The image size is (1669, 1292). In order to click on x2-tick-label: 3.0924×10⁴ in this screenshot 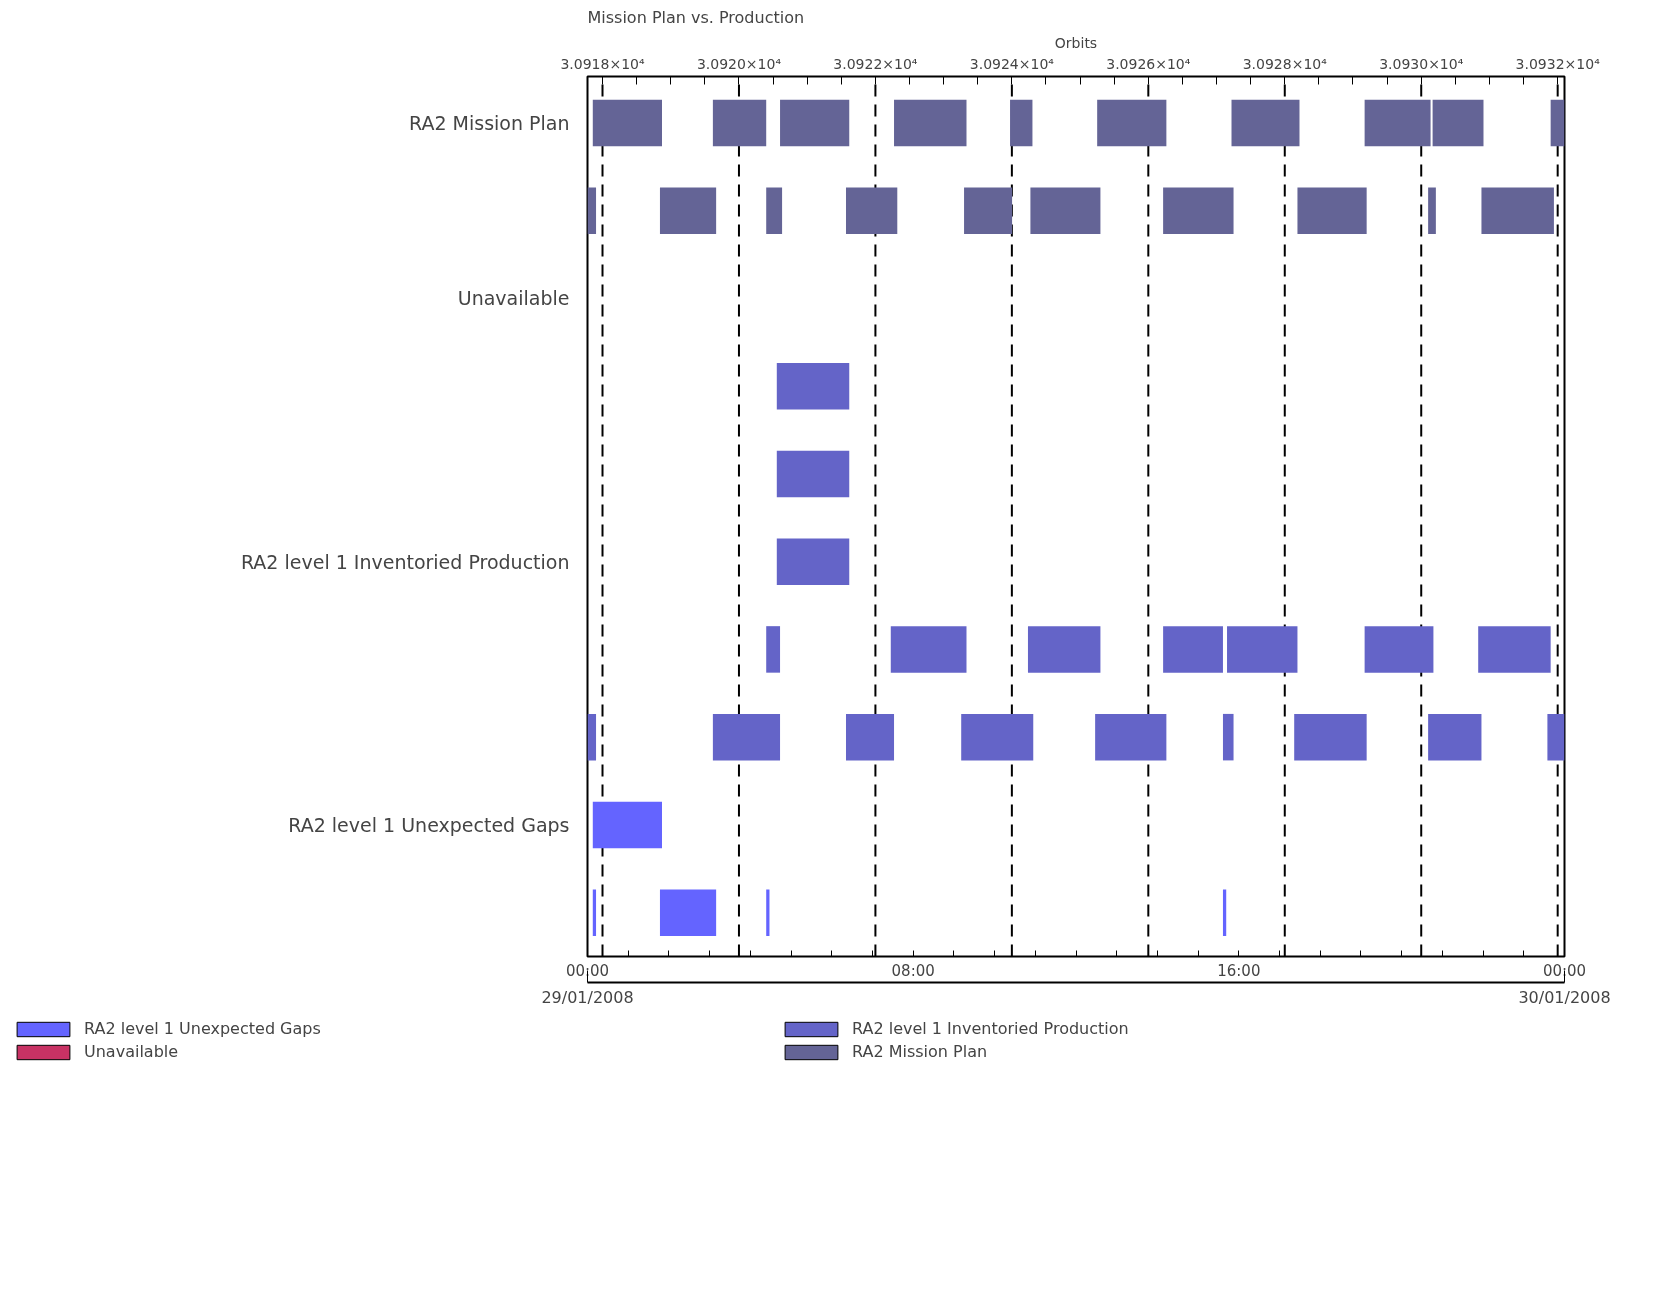, I will do `click(1012, 63)`.